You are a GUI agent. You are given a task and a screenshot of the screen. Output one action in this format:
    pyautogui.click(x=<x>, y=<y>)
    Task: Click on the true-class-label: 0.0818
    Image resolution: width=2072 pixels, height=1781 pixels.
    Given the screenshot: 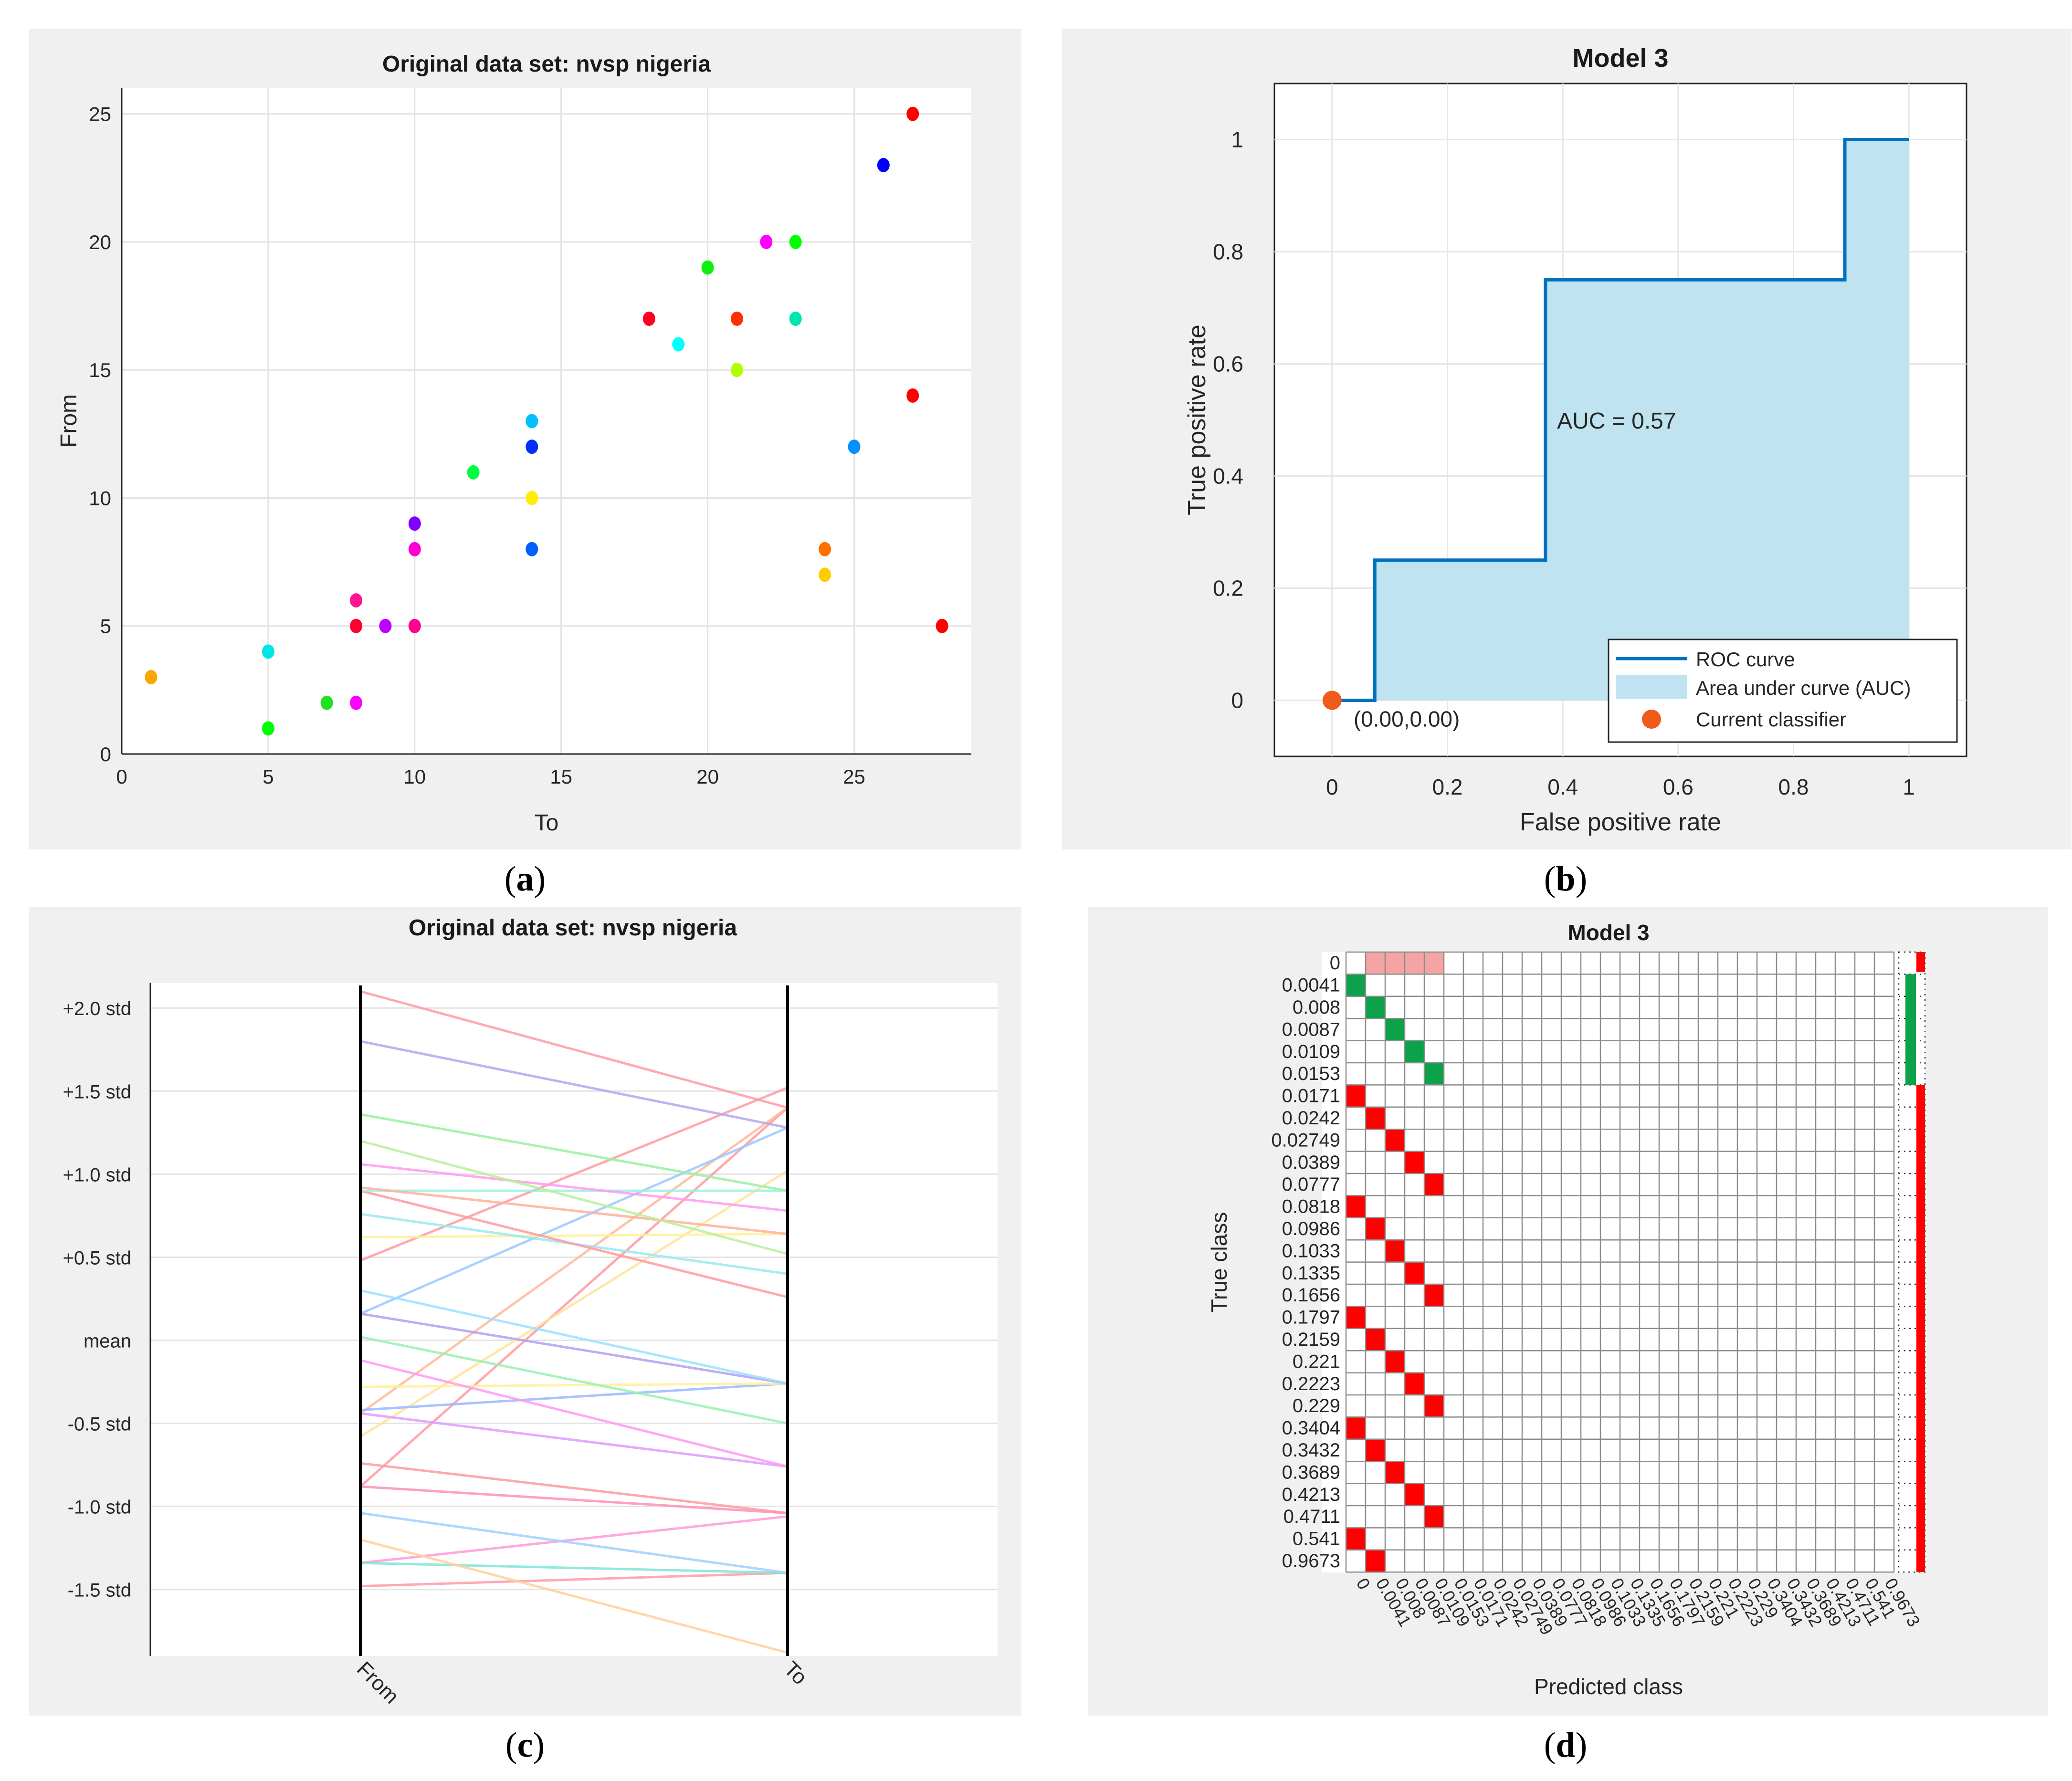 What is the action you would take?
    pyautogui.click(x=1311, y=1206)
    